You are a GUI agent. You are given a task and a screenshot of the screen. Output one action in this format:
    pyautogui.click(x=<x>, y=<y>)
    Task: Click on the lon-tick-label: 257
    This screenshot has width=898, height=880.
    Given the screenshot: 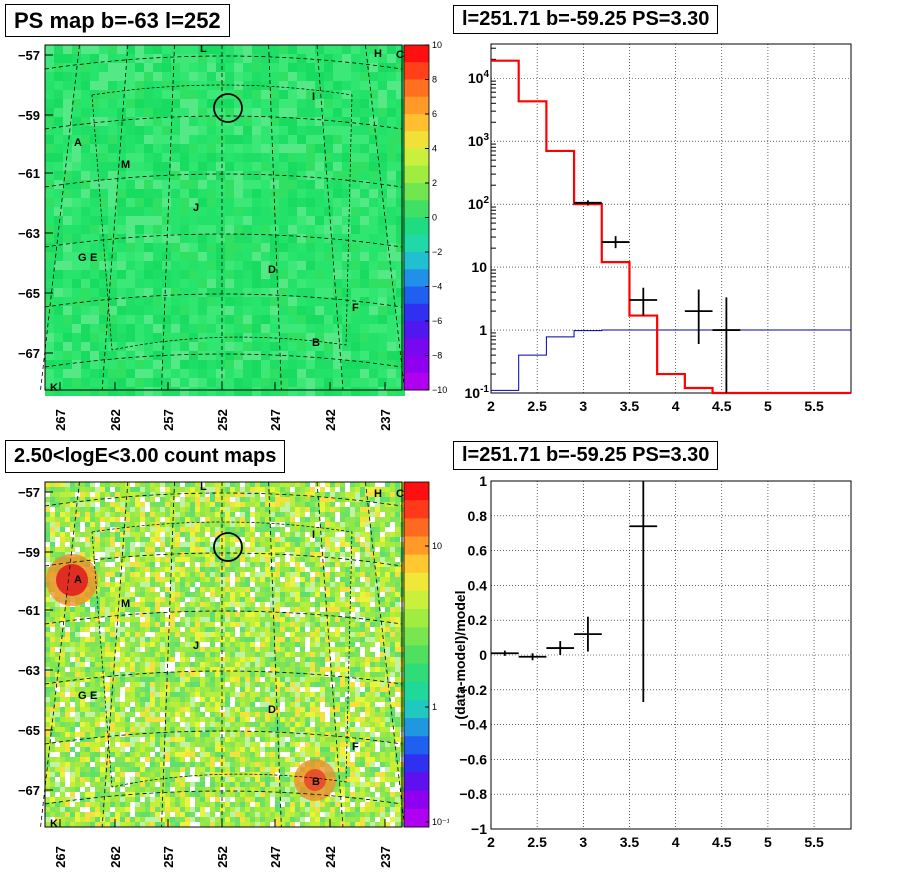 What is the action you would take?
    pyautogui.click(x=168, y=420)
    